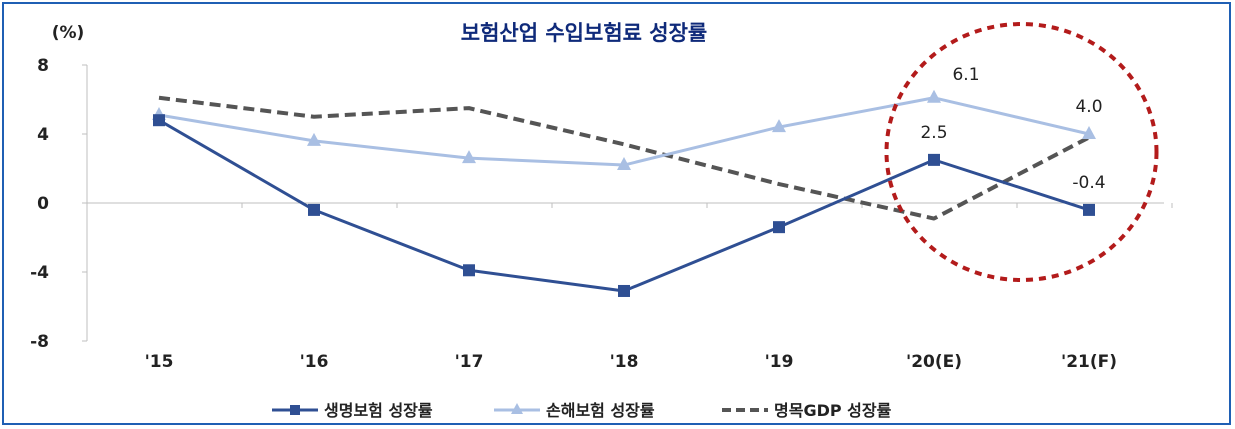  I want to click on legend-item-2: 손해보험 성장률, so click(574, 410).